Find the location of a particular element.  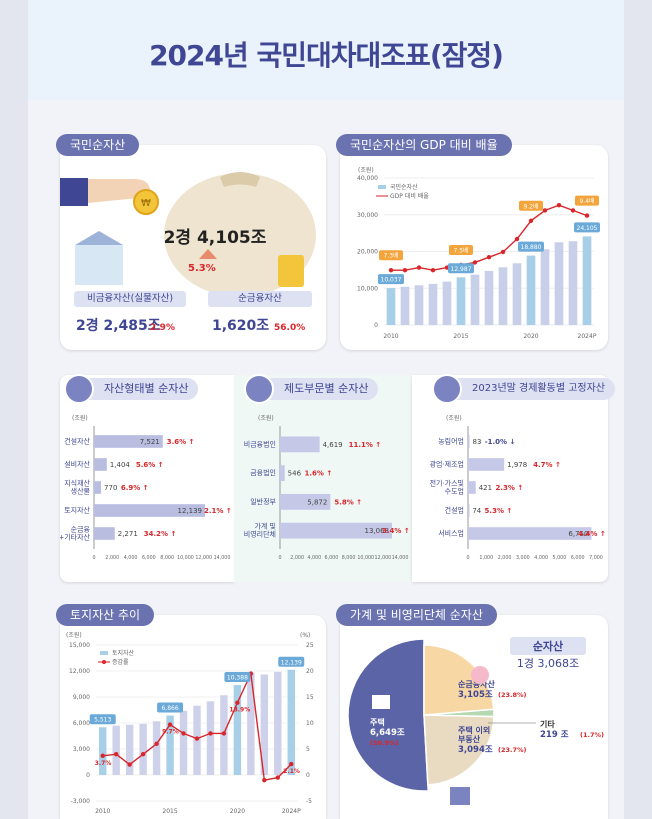

x-tick-label: 8,000 is located at coordinates (167, 558).